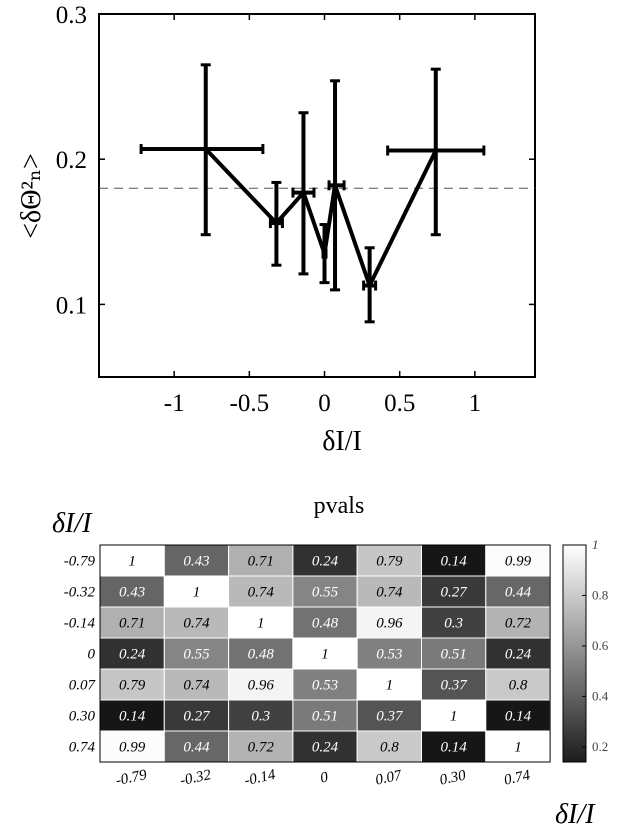  I want to click on heatmap-cell: 0.8, so click(518, 684).